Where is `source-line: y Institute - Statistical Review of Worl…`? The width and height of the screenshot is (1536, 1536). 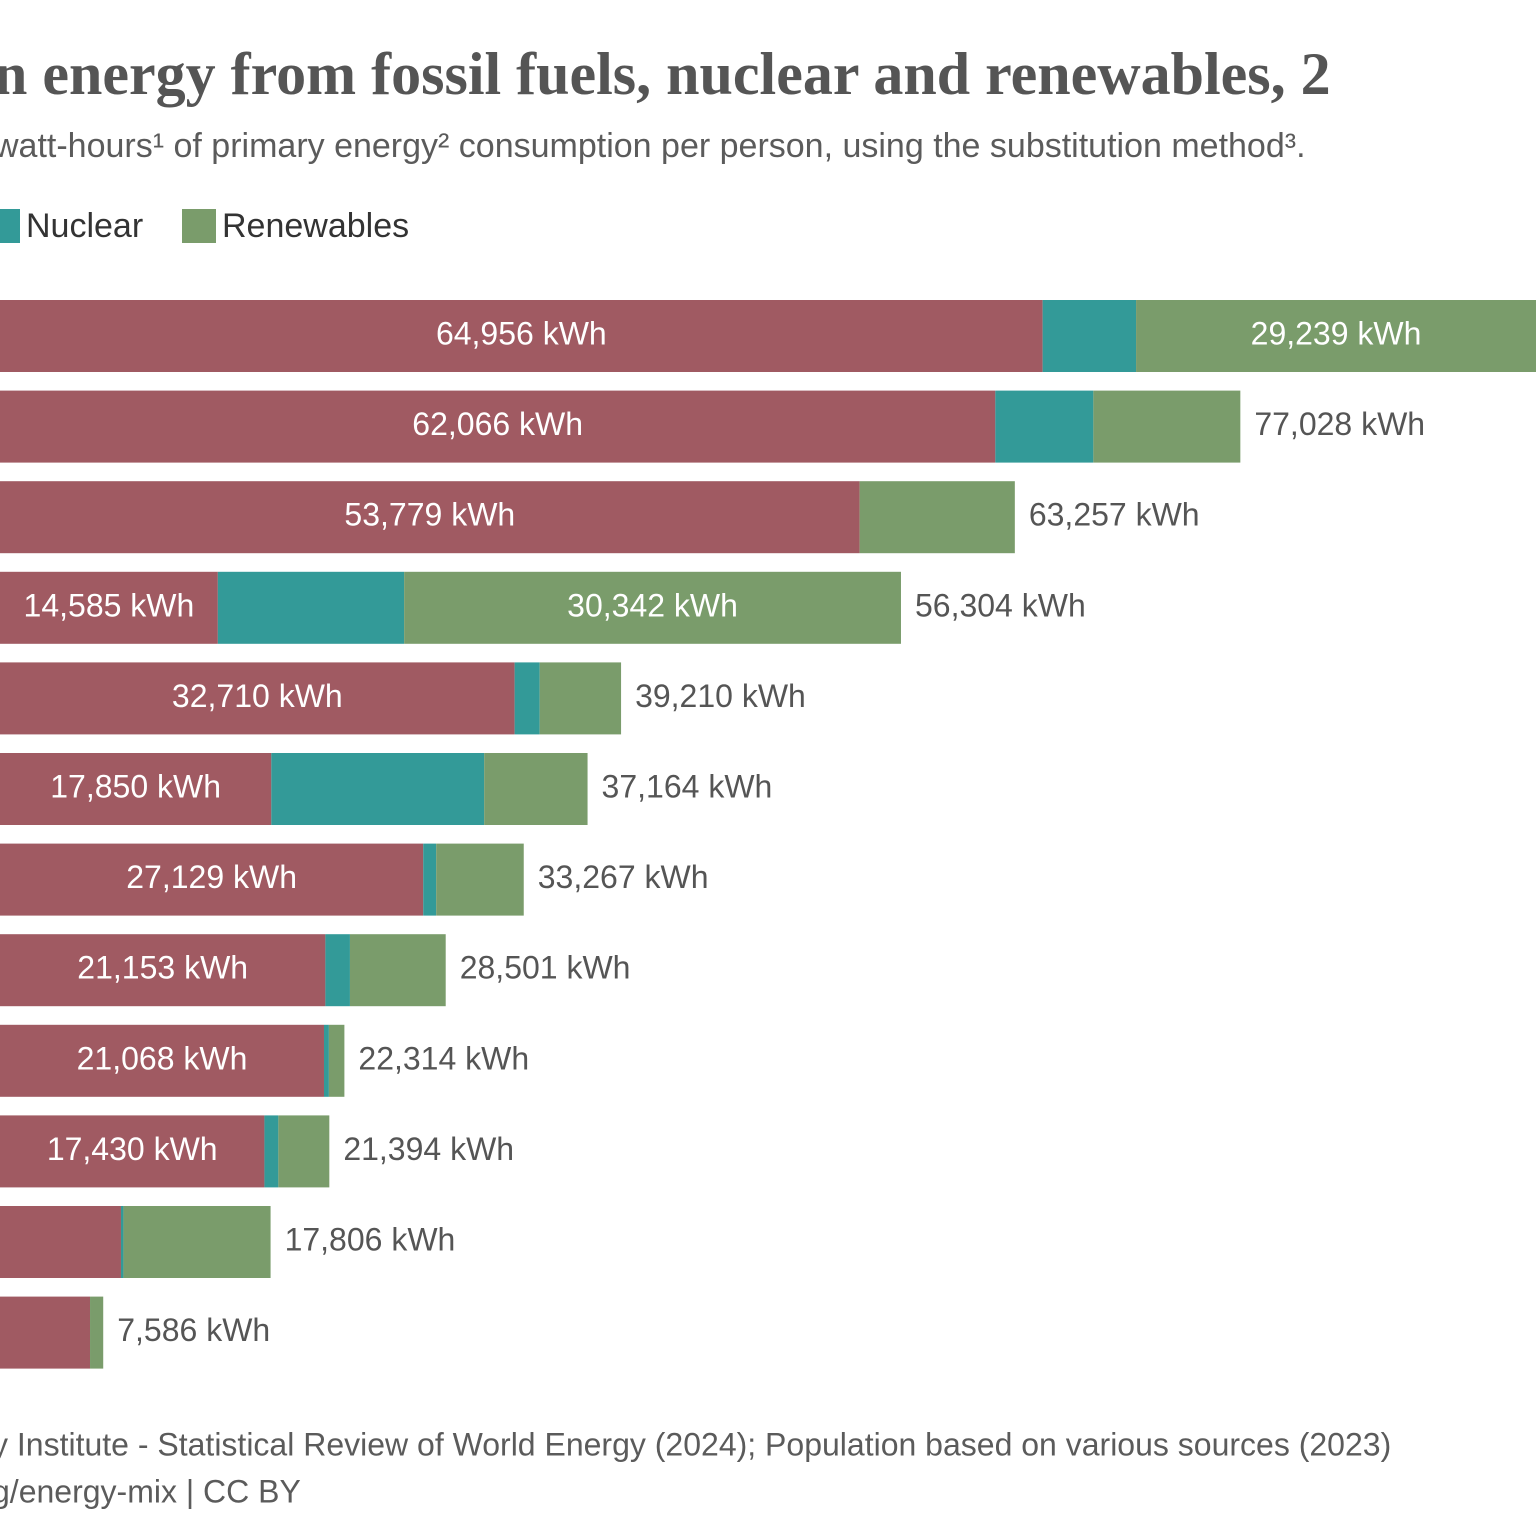 source-line: y Institute - Statistical Review of Worl… is located at coordinates (695, 1444).